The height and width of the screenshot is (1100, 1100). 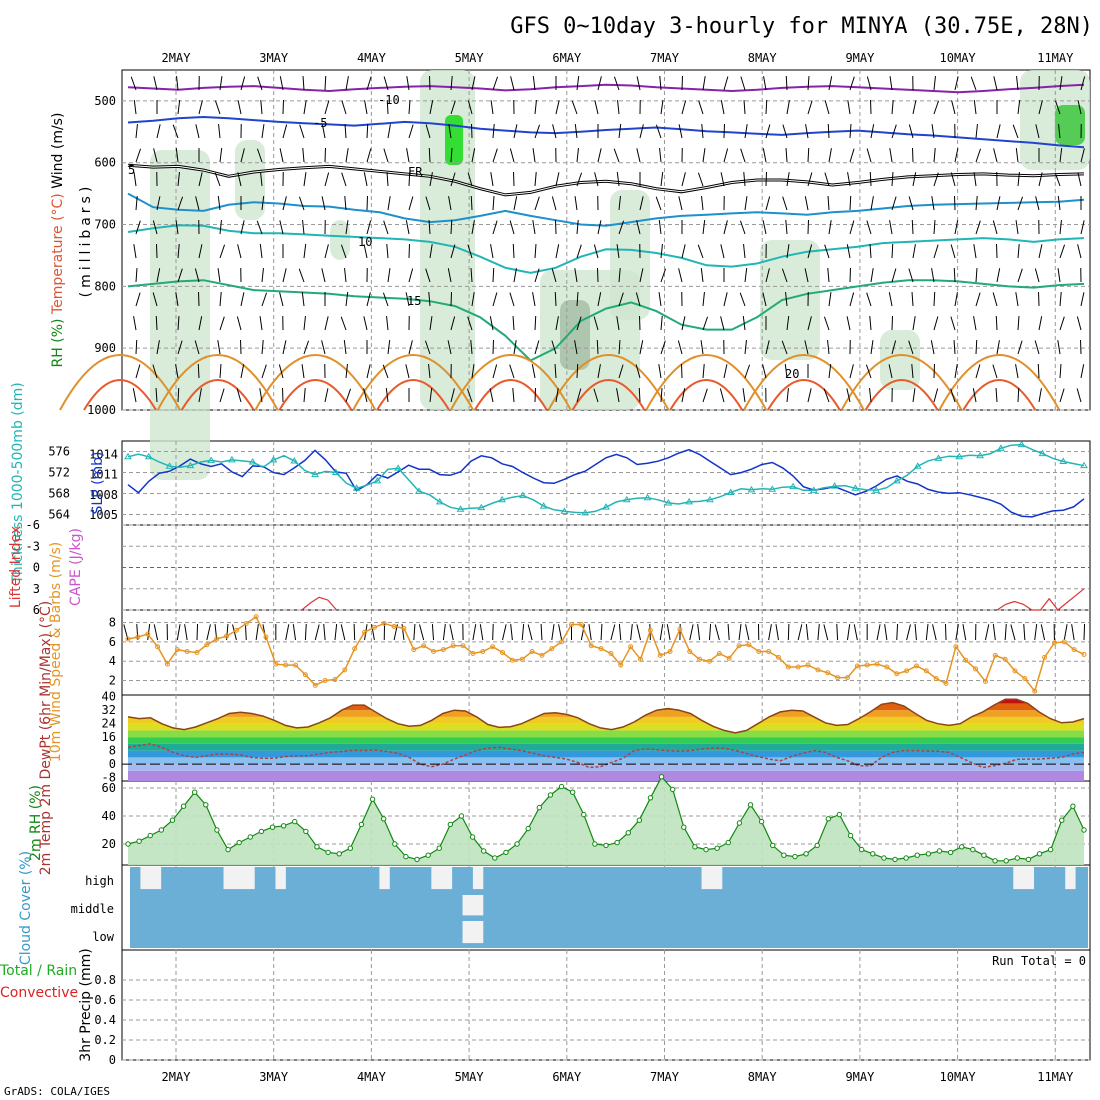 What do you see at coordinates (36, 610) in the screenshot?
I see `y-tick-lifted: 6` at bounding box center [36, 610].